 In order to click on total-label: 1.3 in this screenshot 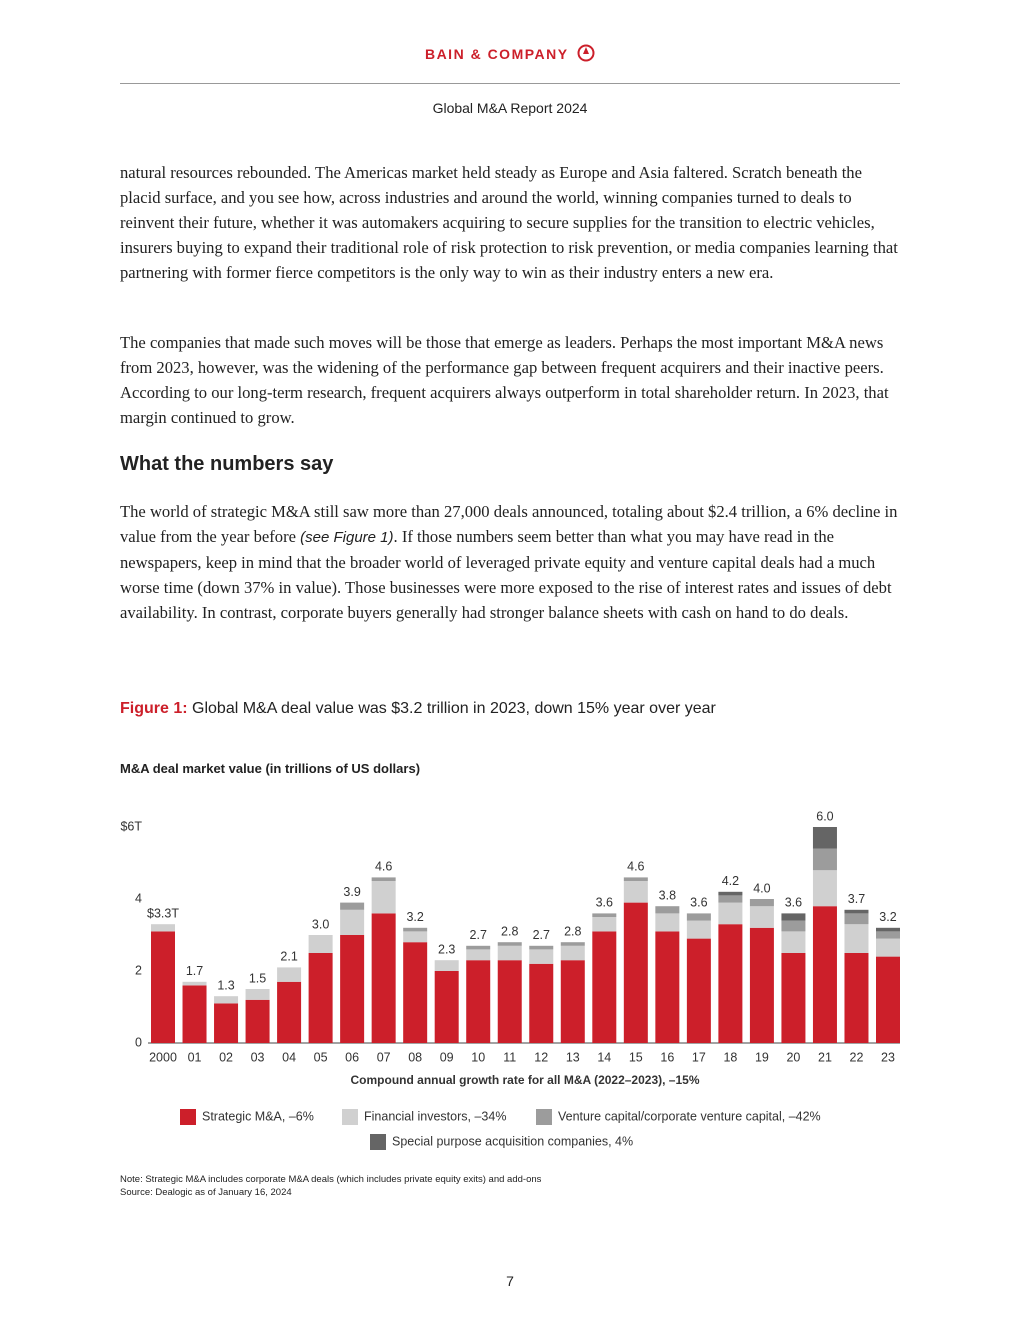, I will do `click(225, 985)`.